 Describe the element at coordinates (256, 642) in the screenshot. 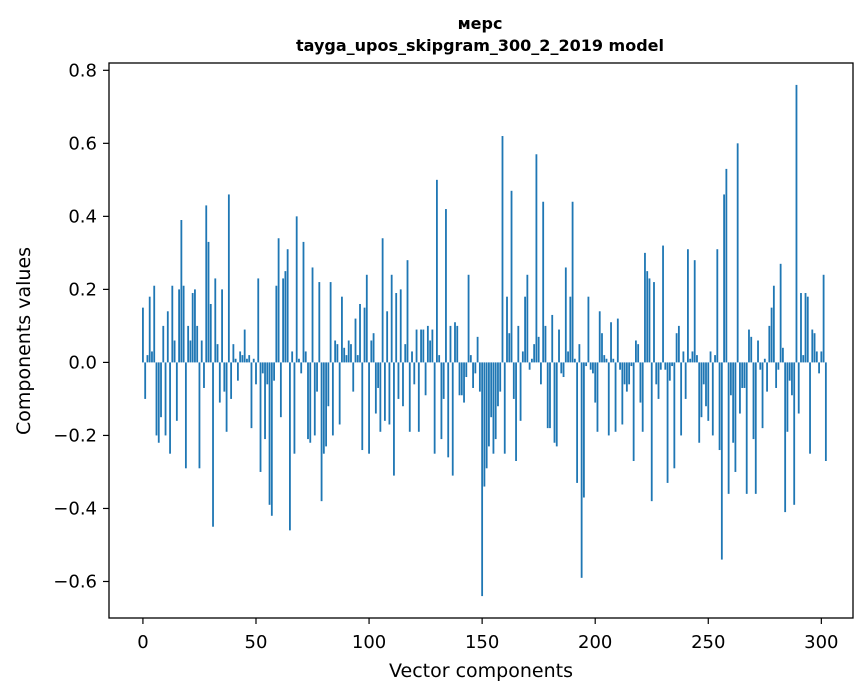

I see `x-tick-label: 50` at that location.